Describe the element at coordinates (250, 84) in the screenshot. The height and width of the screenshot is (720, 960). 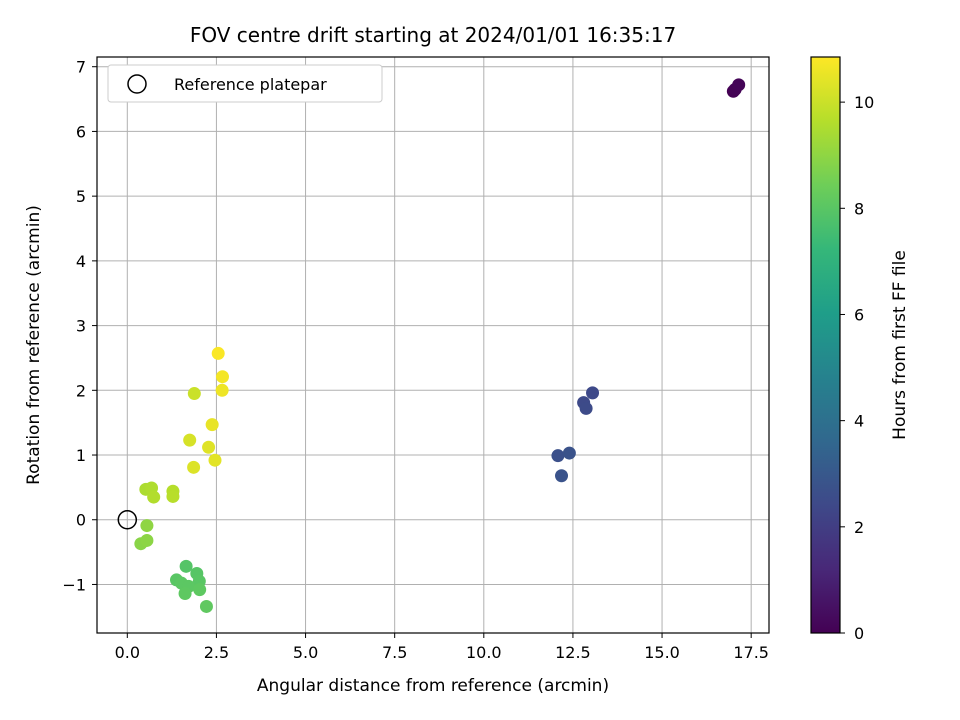
I see `legend-reference-label: Reference platepar` at that location.